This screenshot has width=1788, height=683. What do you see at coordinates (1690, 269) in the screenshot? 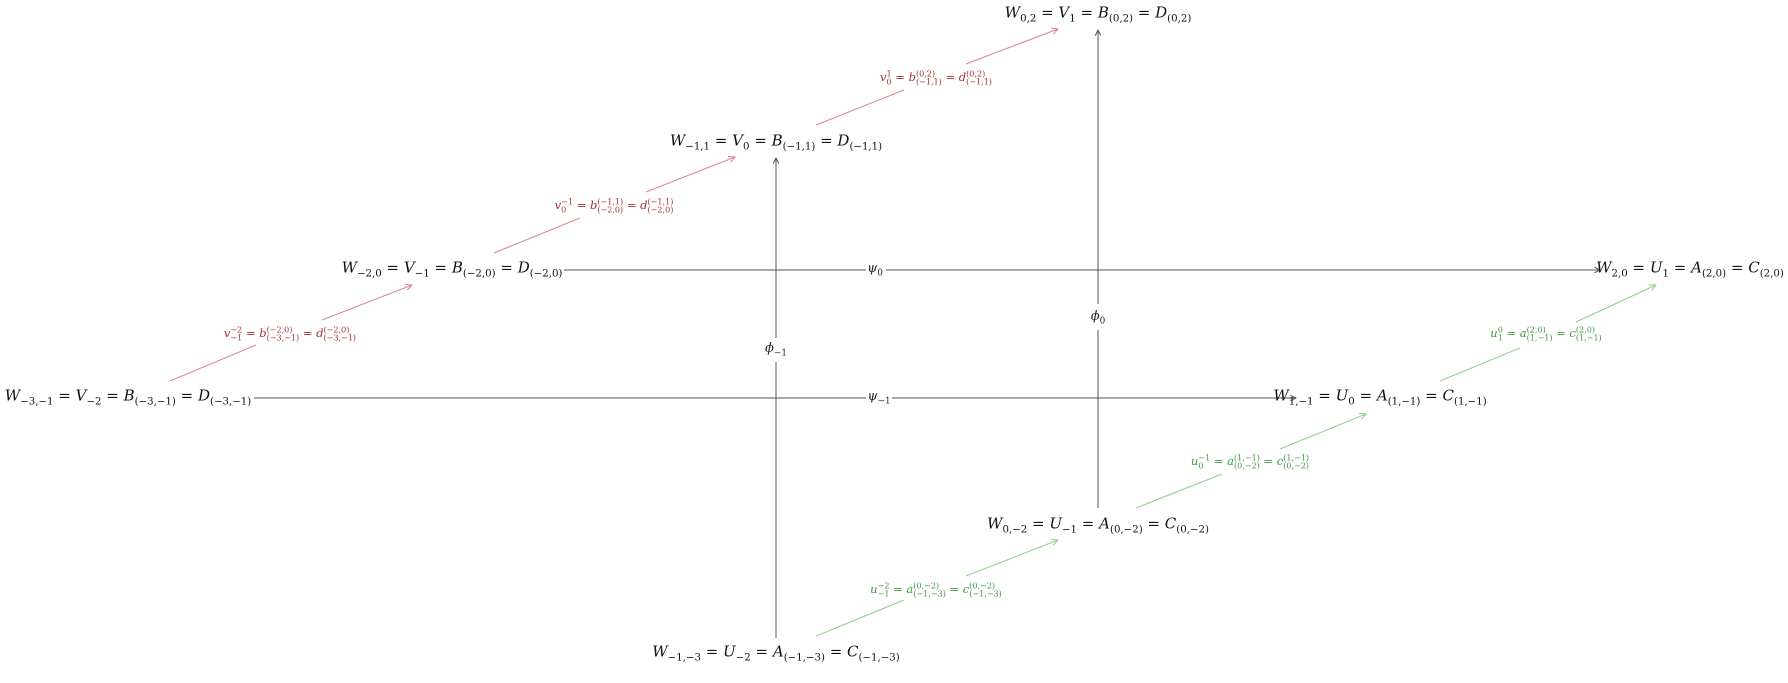
I see `node-w20: W2,0 = U1 = A(2,0) = C(2,0)` at bounding box center [1690, 269].